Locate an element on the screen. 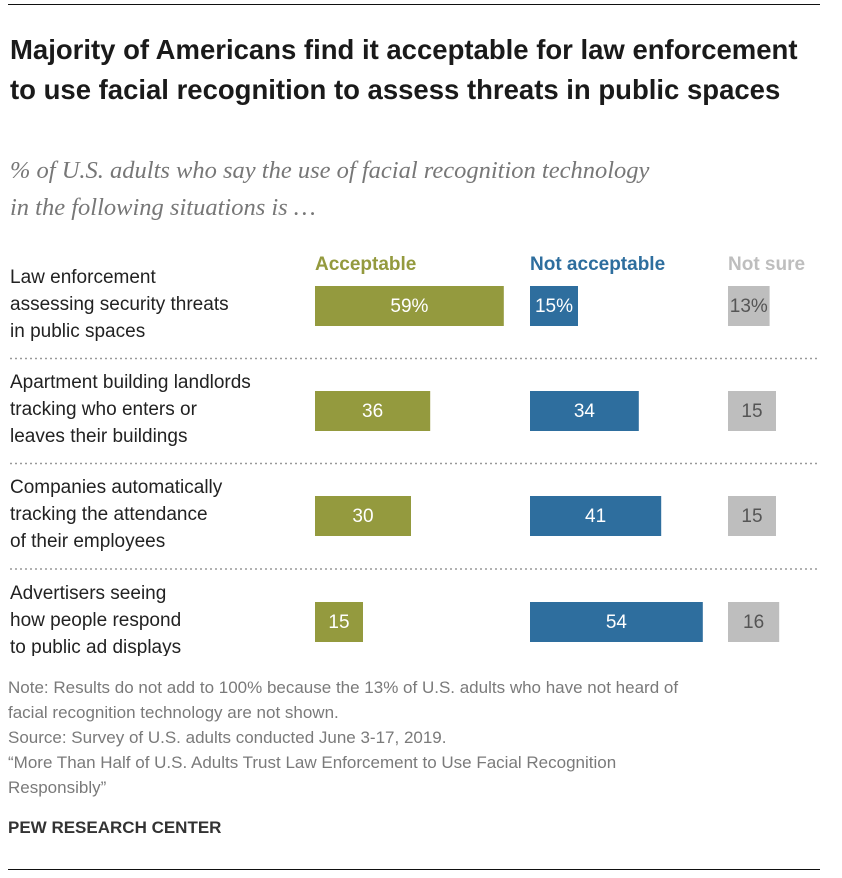 Image resolution: width=842 pixels, height=878 pixels. value-label: 54 is located at coordinates (617, 622).